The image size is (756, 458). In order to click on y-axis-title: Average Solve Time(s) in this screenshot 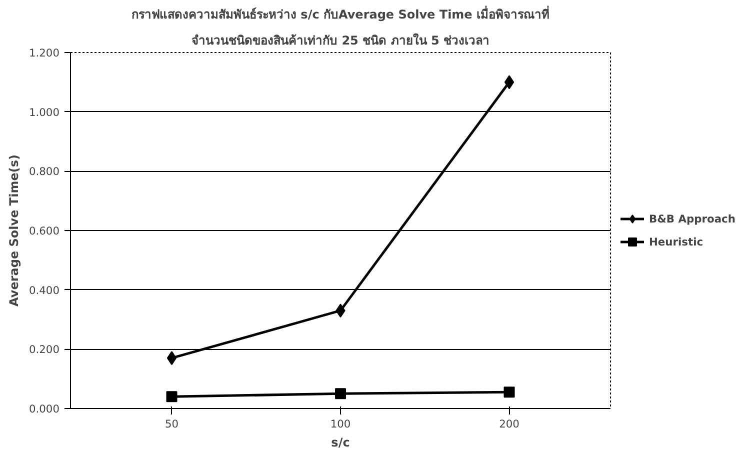, I will do `click(13, 230)`.